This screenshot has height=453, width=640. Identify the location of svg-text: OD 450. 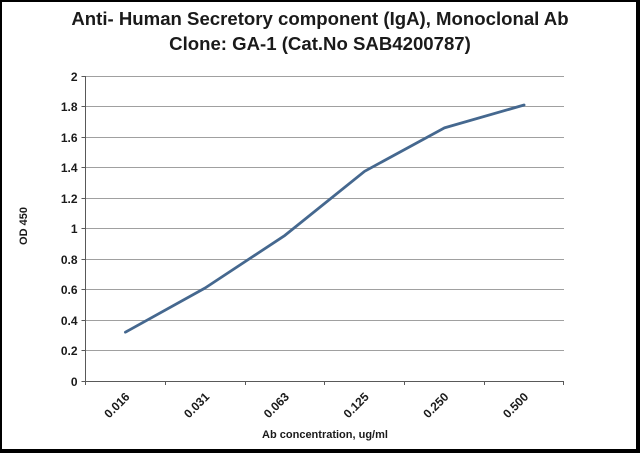
(24, 226).